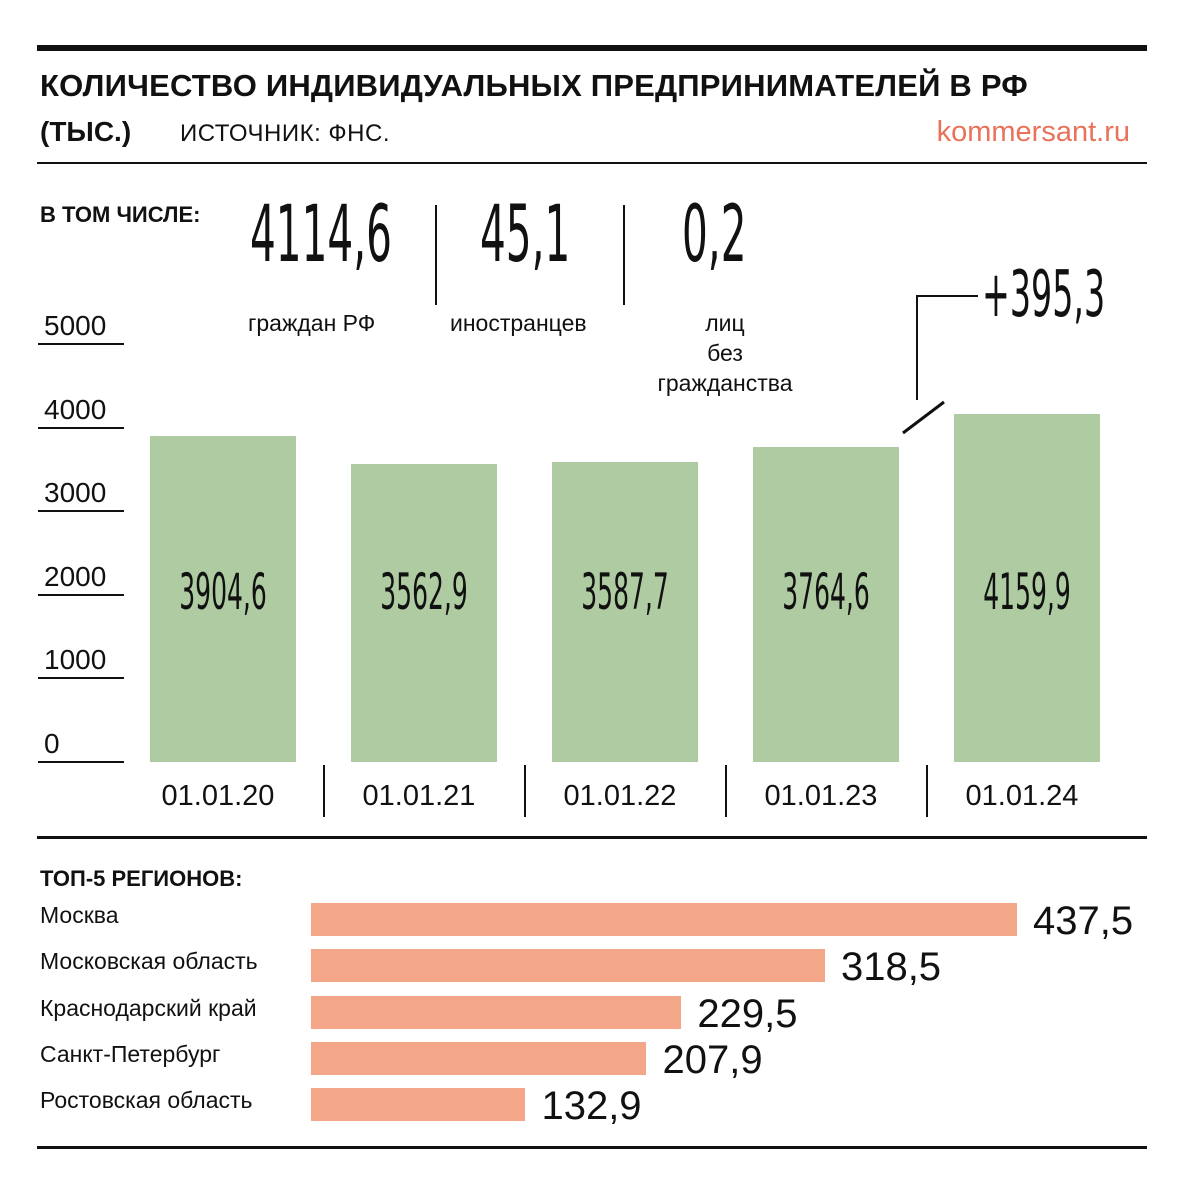 The height and width of the screenshot is (1200, 1200). What do you see at coordinates (1083, 921) in the screenshot?
I see `region-value-label: 437,5` at bounding box center [1083, 921].